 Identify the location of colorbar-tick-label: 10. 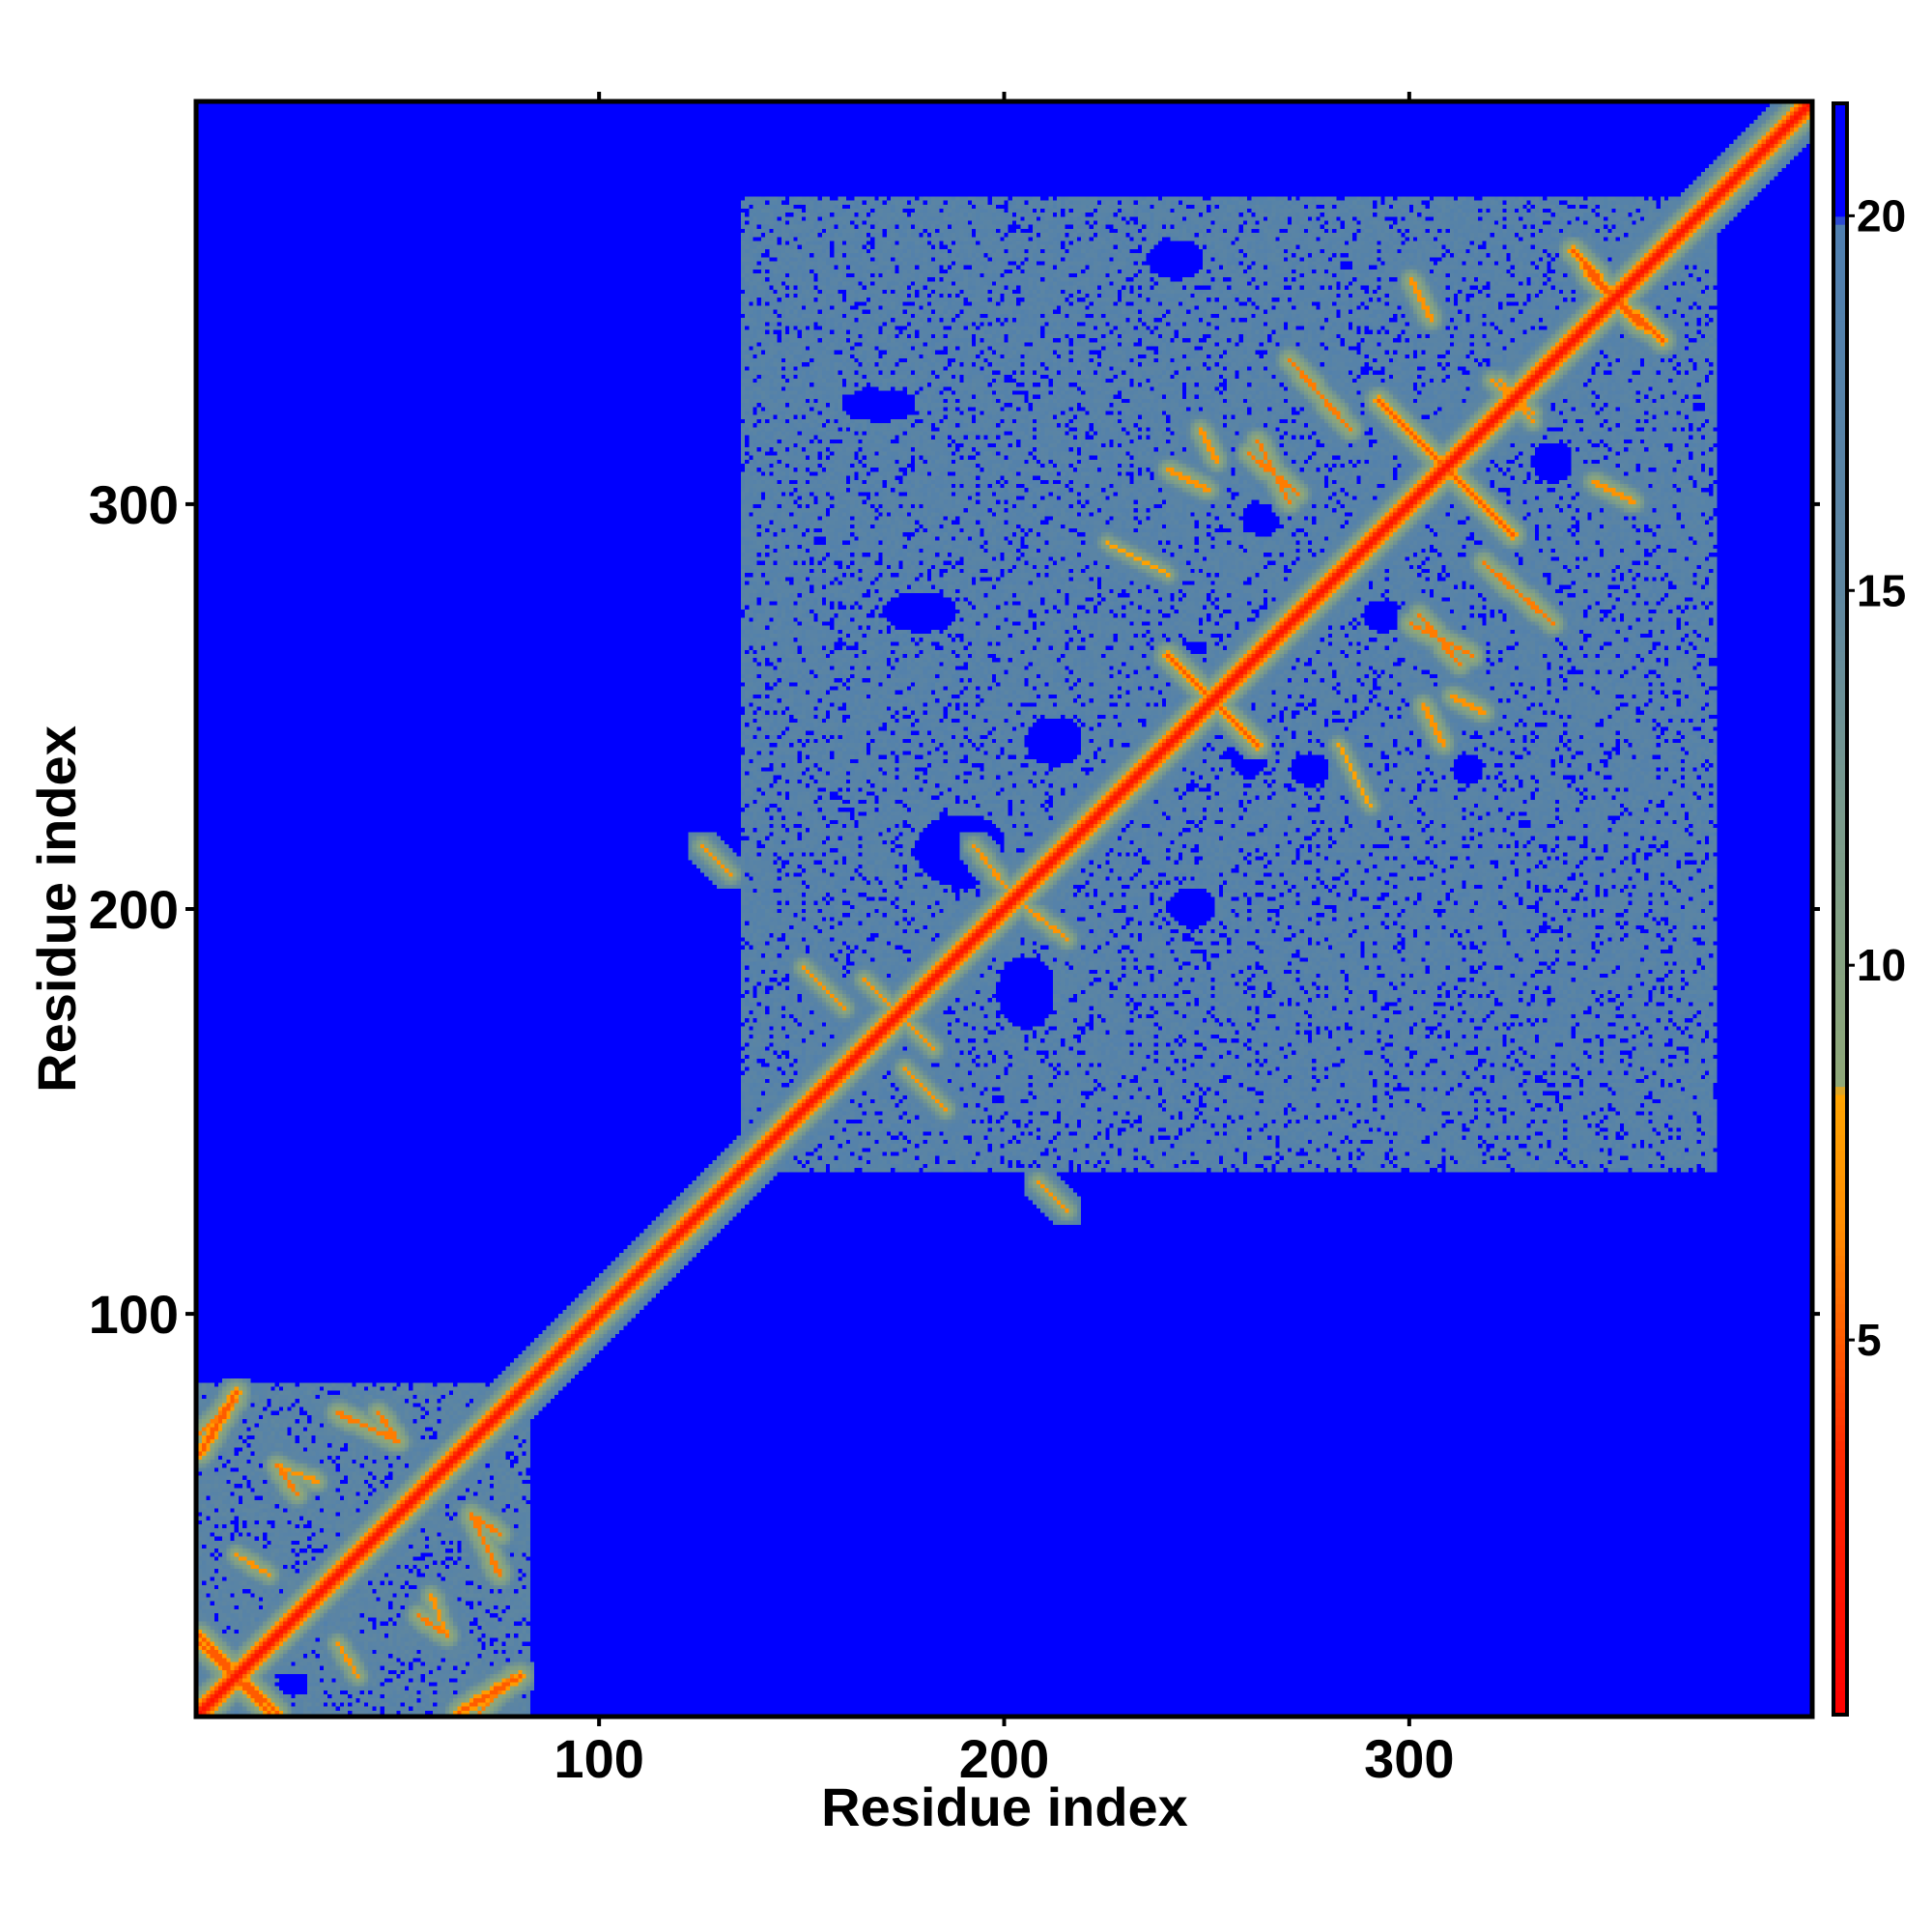
(1881, 965).